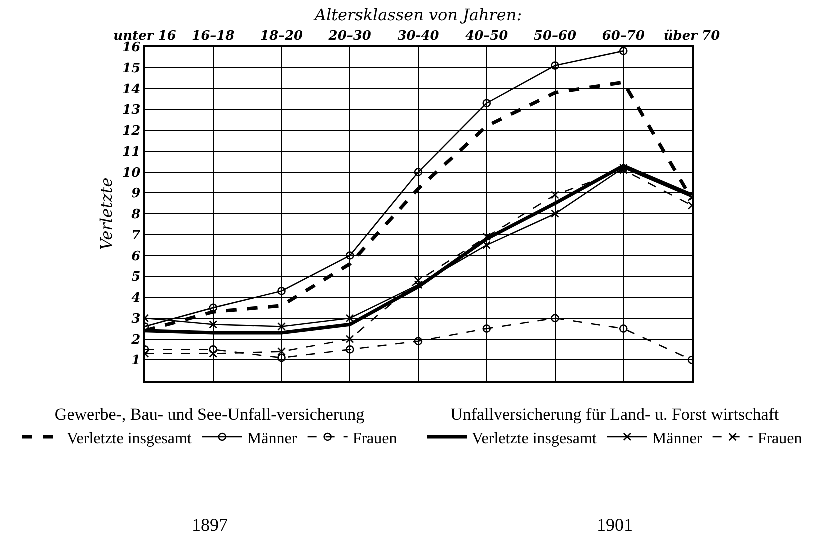 Image resolution: width=827 pixels, height=552 pixels. I want to click on y-axis-title: Verletzte, so click(106, 214).